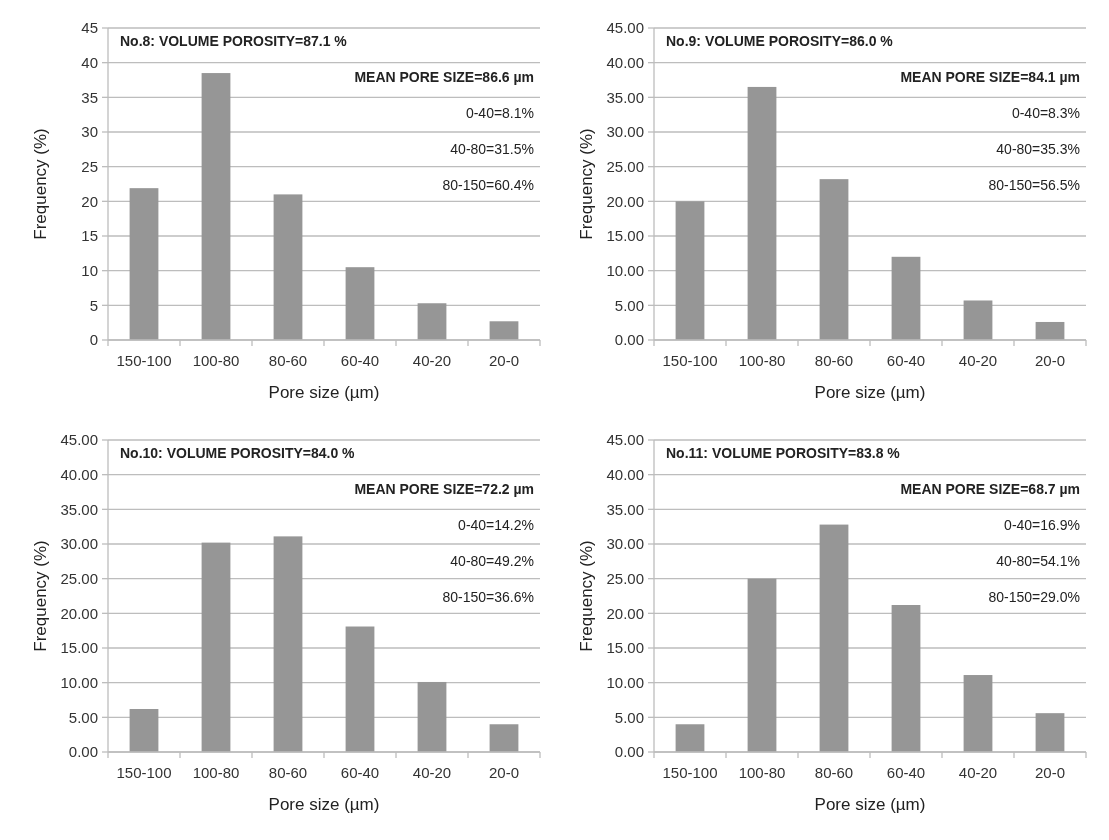 This screenshot has width=1109, height=840. Describe the element at coordinates (1034, 597) in the screenshot. I see `annotation: 80-150=29.0%` at that location.